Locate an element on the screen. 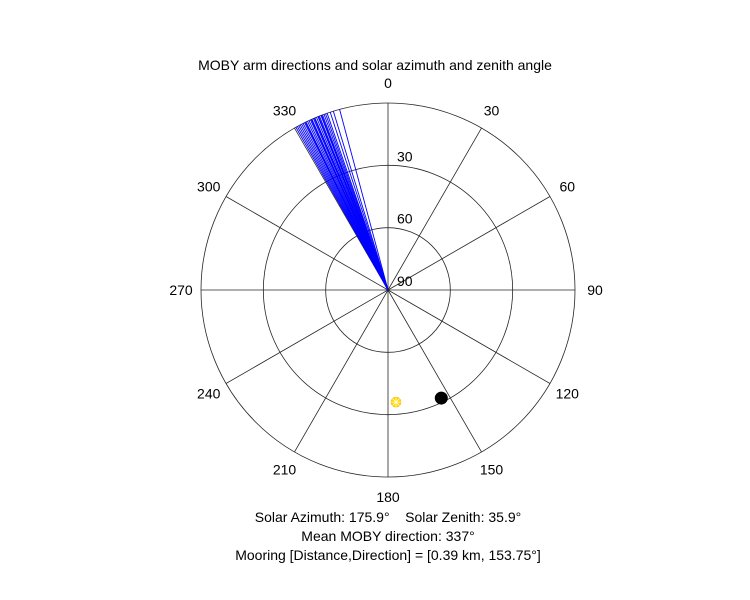 The height and width of the screenshot is (600, 750). mean-moby-info: Mean MOBY direction: 337° is located at coordinates (388, 536).